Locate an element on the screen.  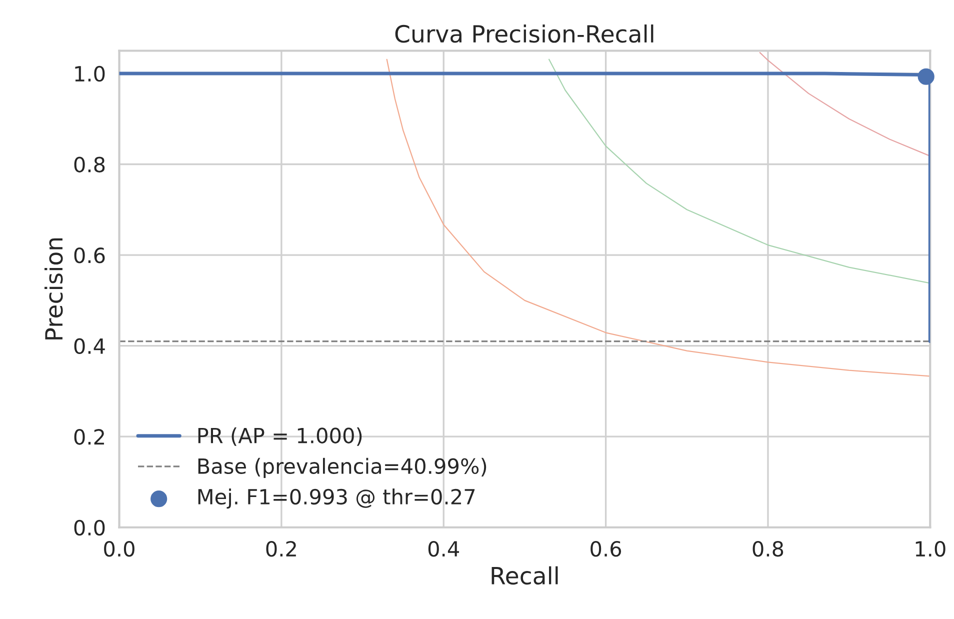
y-tick-label: 0.6 is located at coordinates (89, 255).